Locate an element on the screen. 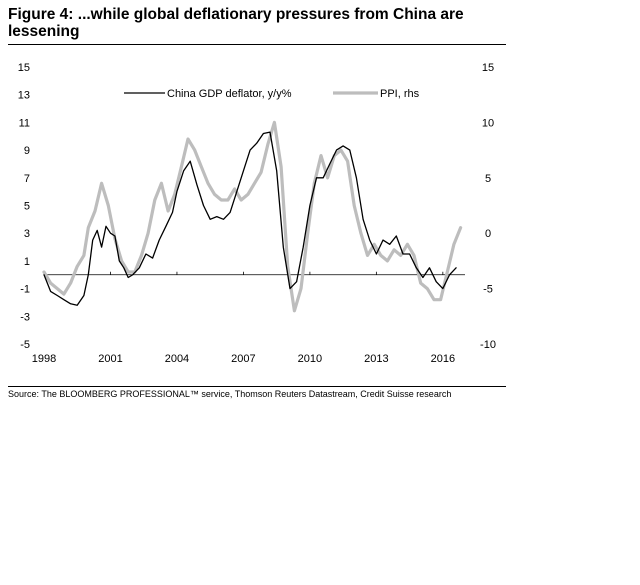 This screenshot has width=640, height=585. y-left-tick-label: 9 is located at coordinates (27, 151).